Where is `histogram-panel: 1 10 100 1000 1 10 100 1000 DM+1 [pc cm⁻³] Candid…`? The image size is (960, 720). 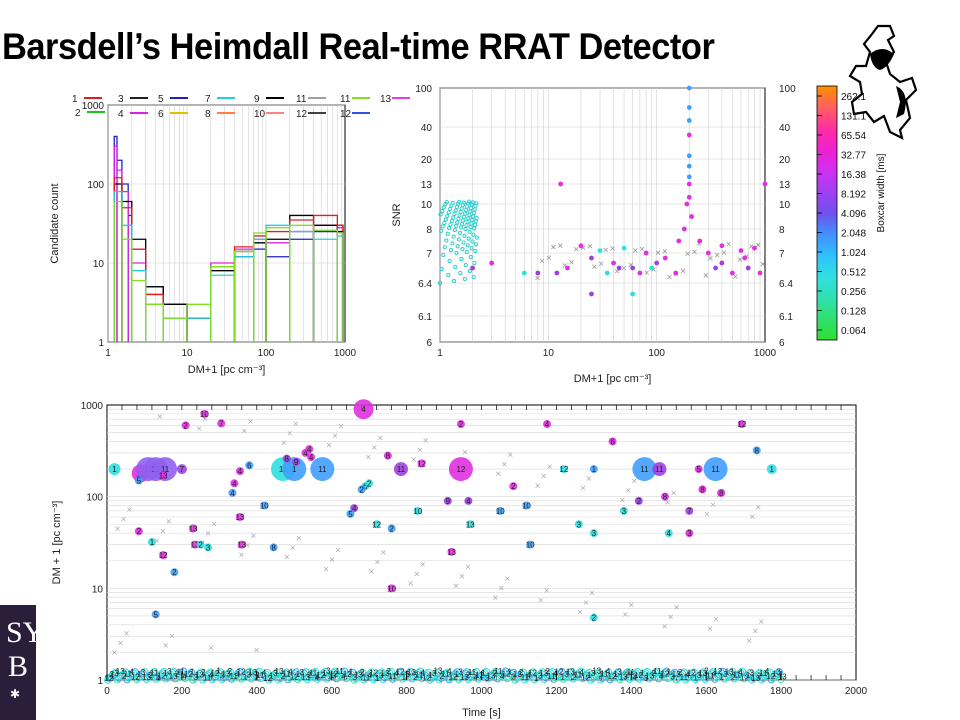 histogram-panel: 1 10 100 1000 1 10 100 1000 DM+1 [pc cm⁻³] Candid… is located at coordinates (229, 235).